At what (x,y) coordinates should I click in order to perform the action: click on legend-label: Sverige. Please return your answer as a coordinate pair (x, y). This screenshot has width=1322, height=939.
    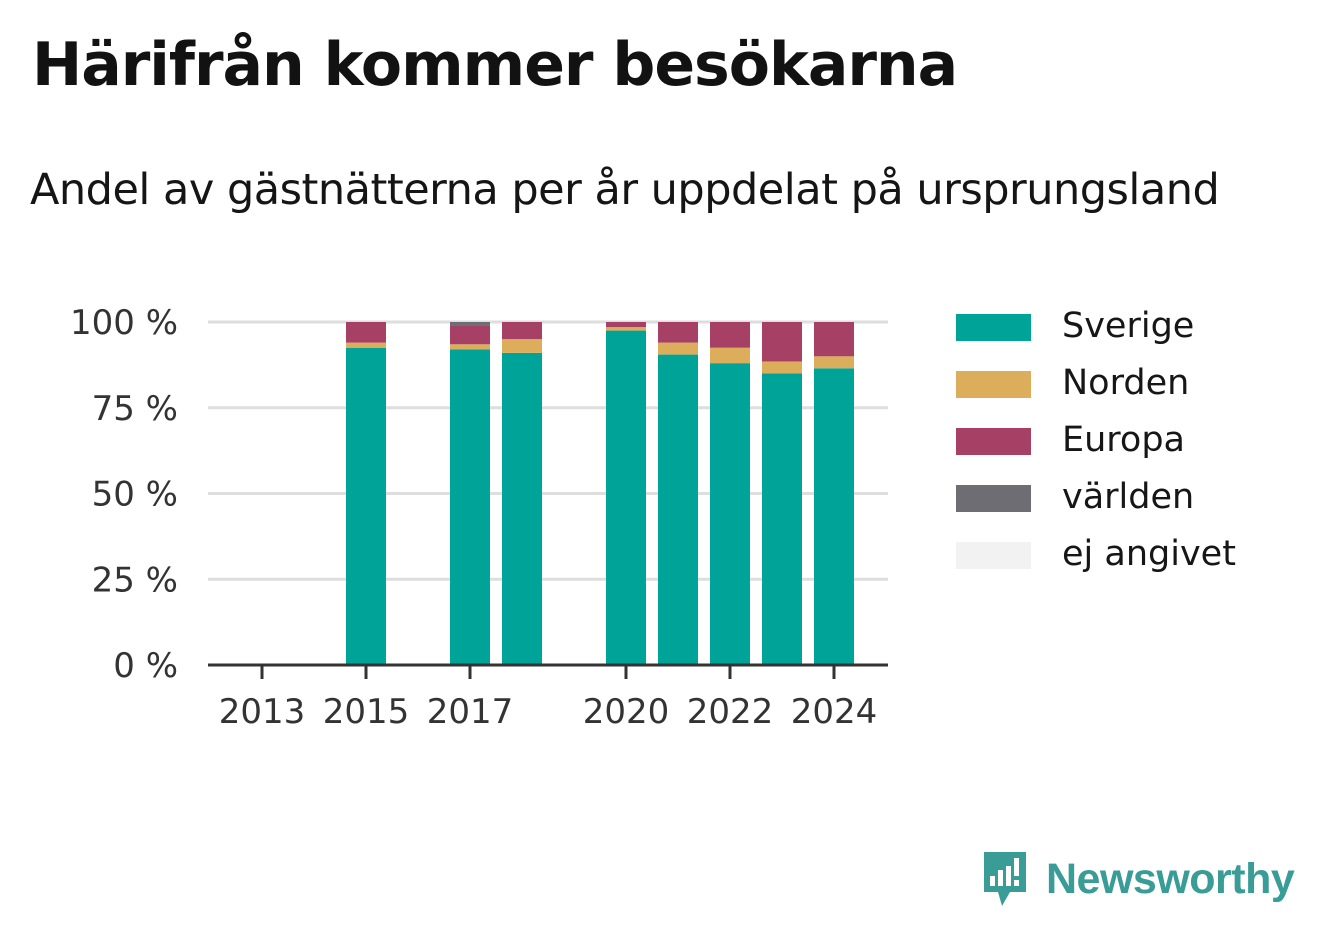
    Looking at the image, I should click on (1128, 326).